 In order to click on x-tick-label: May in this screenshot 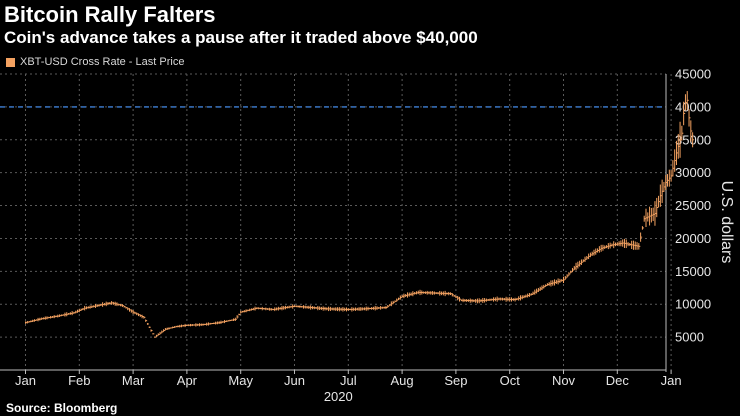, I will do `click(240, 380)`.